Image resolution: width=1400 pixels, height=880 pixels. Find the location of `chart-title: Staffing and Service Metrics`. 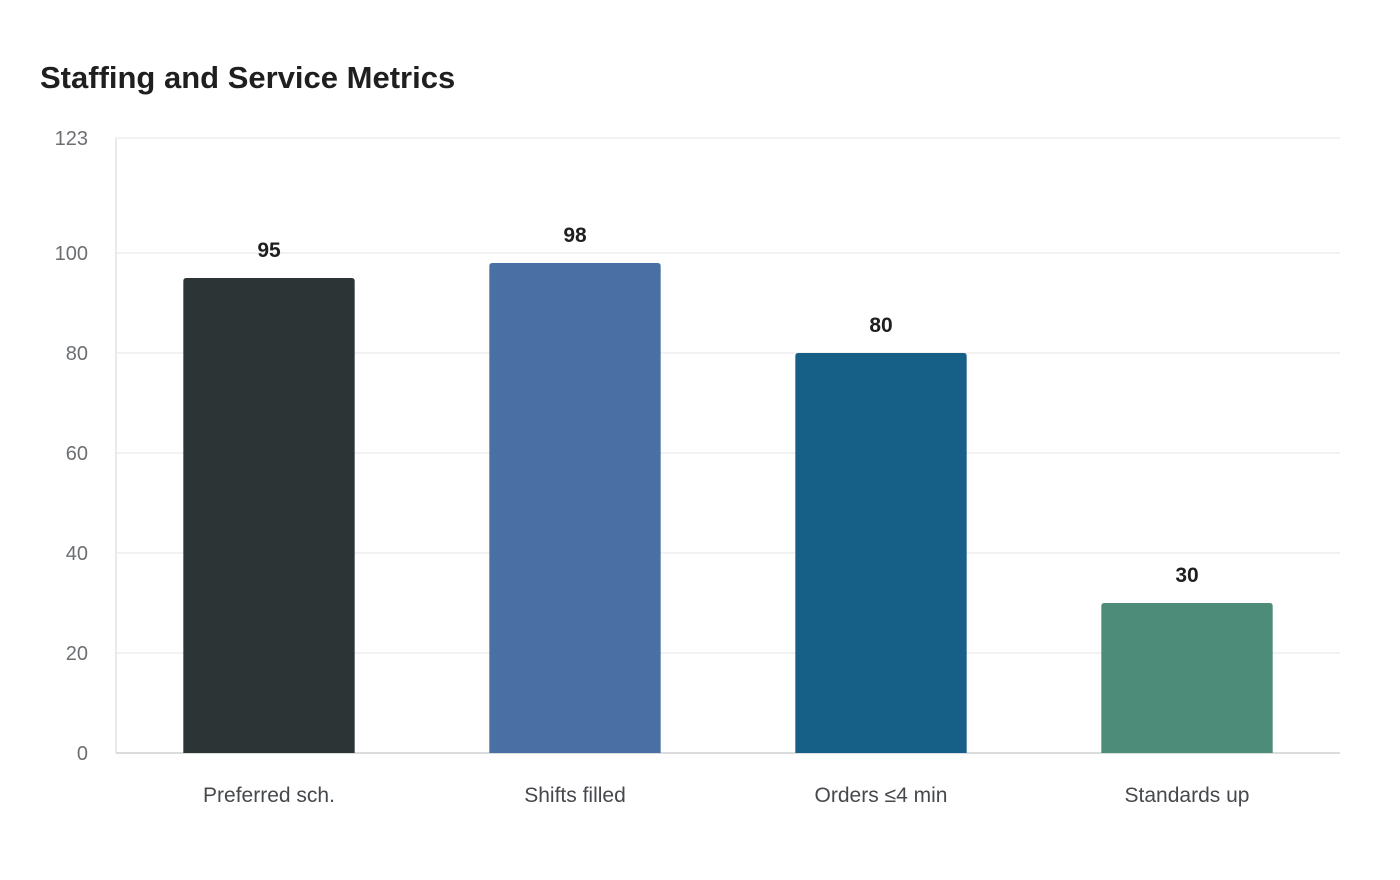

chart-title: Staffing and Service Metrics is located at coordinates (248, 77).